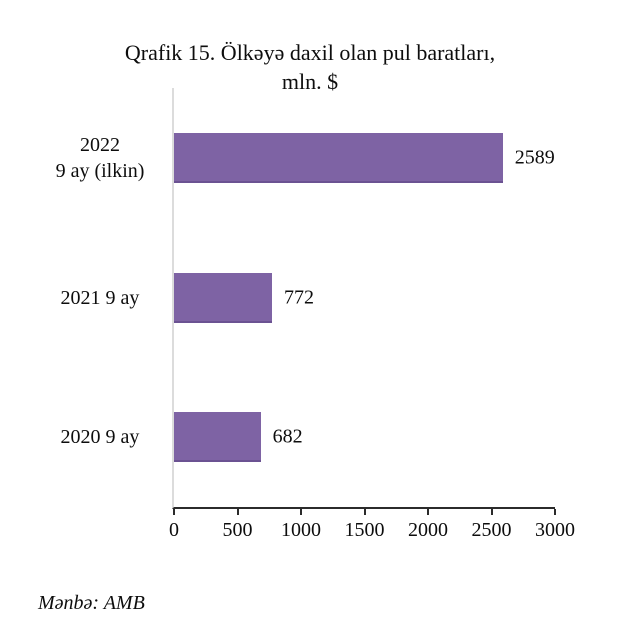 This screenshot has height=644, width=620. What do you see at coordinates (237, 530) in the screenshot?
I see `x-axis-tick-label: 500` at bounding box center [237, 530].